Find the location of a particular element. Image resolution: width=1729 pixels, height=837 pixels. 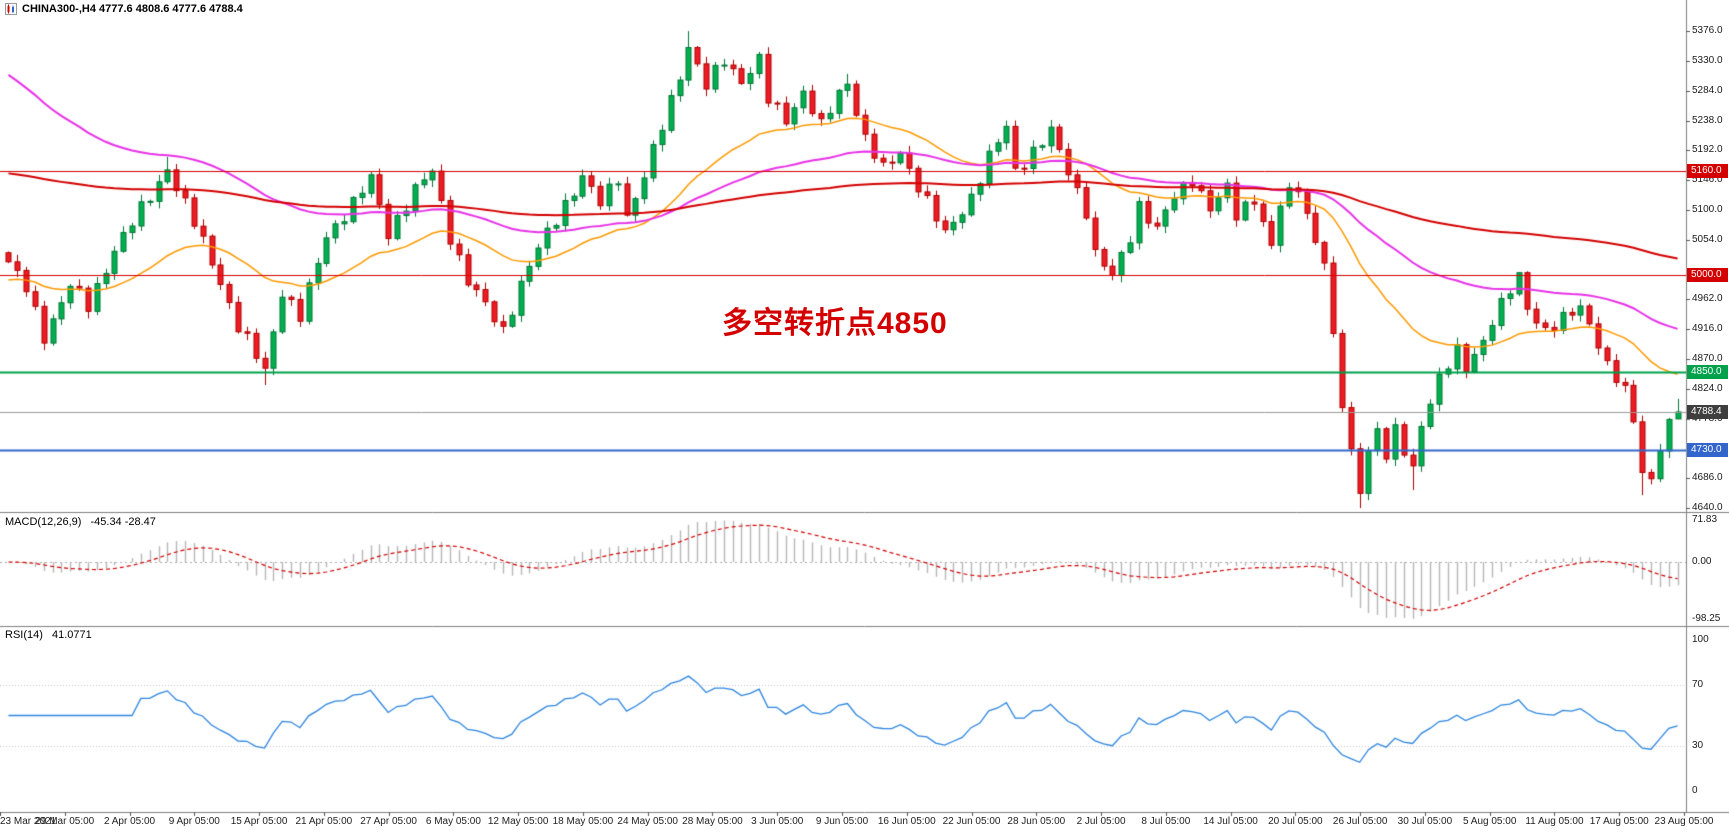

chart-annotation-text: 多空转折点4850 is located at coordinates (835, 323).